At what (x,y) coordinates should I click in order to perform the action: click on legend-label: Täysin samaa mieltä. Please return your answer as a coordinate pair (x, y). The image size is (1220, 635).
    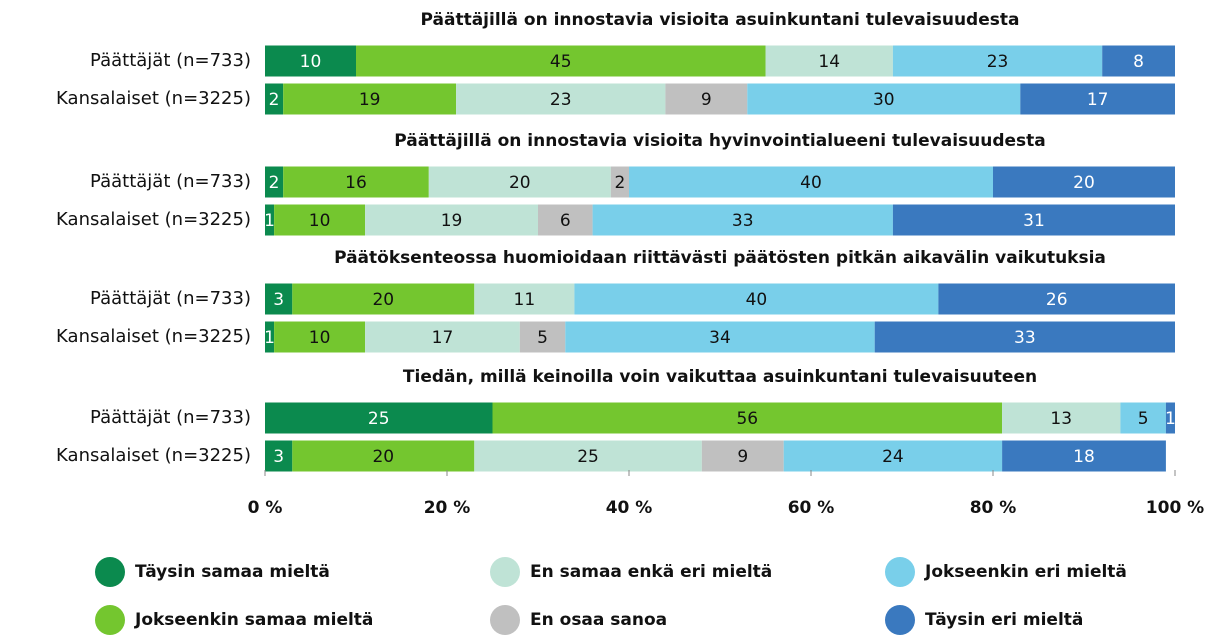
    Looking at the image, I should click on (232, 572).